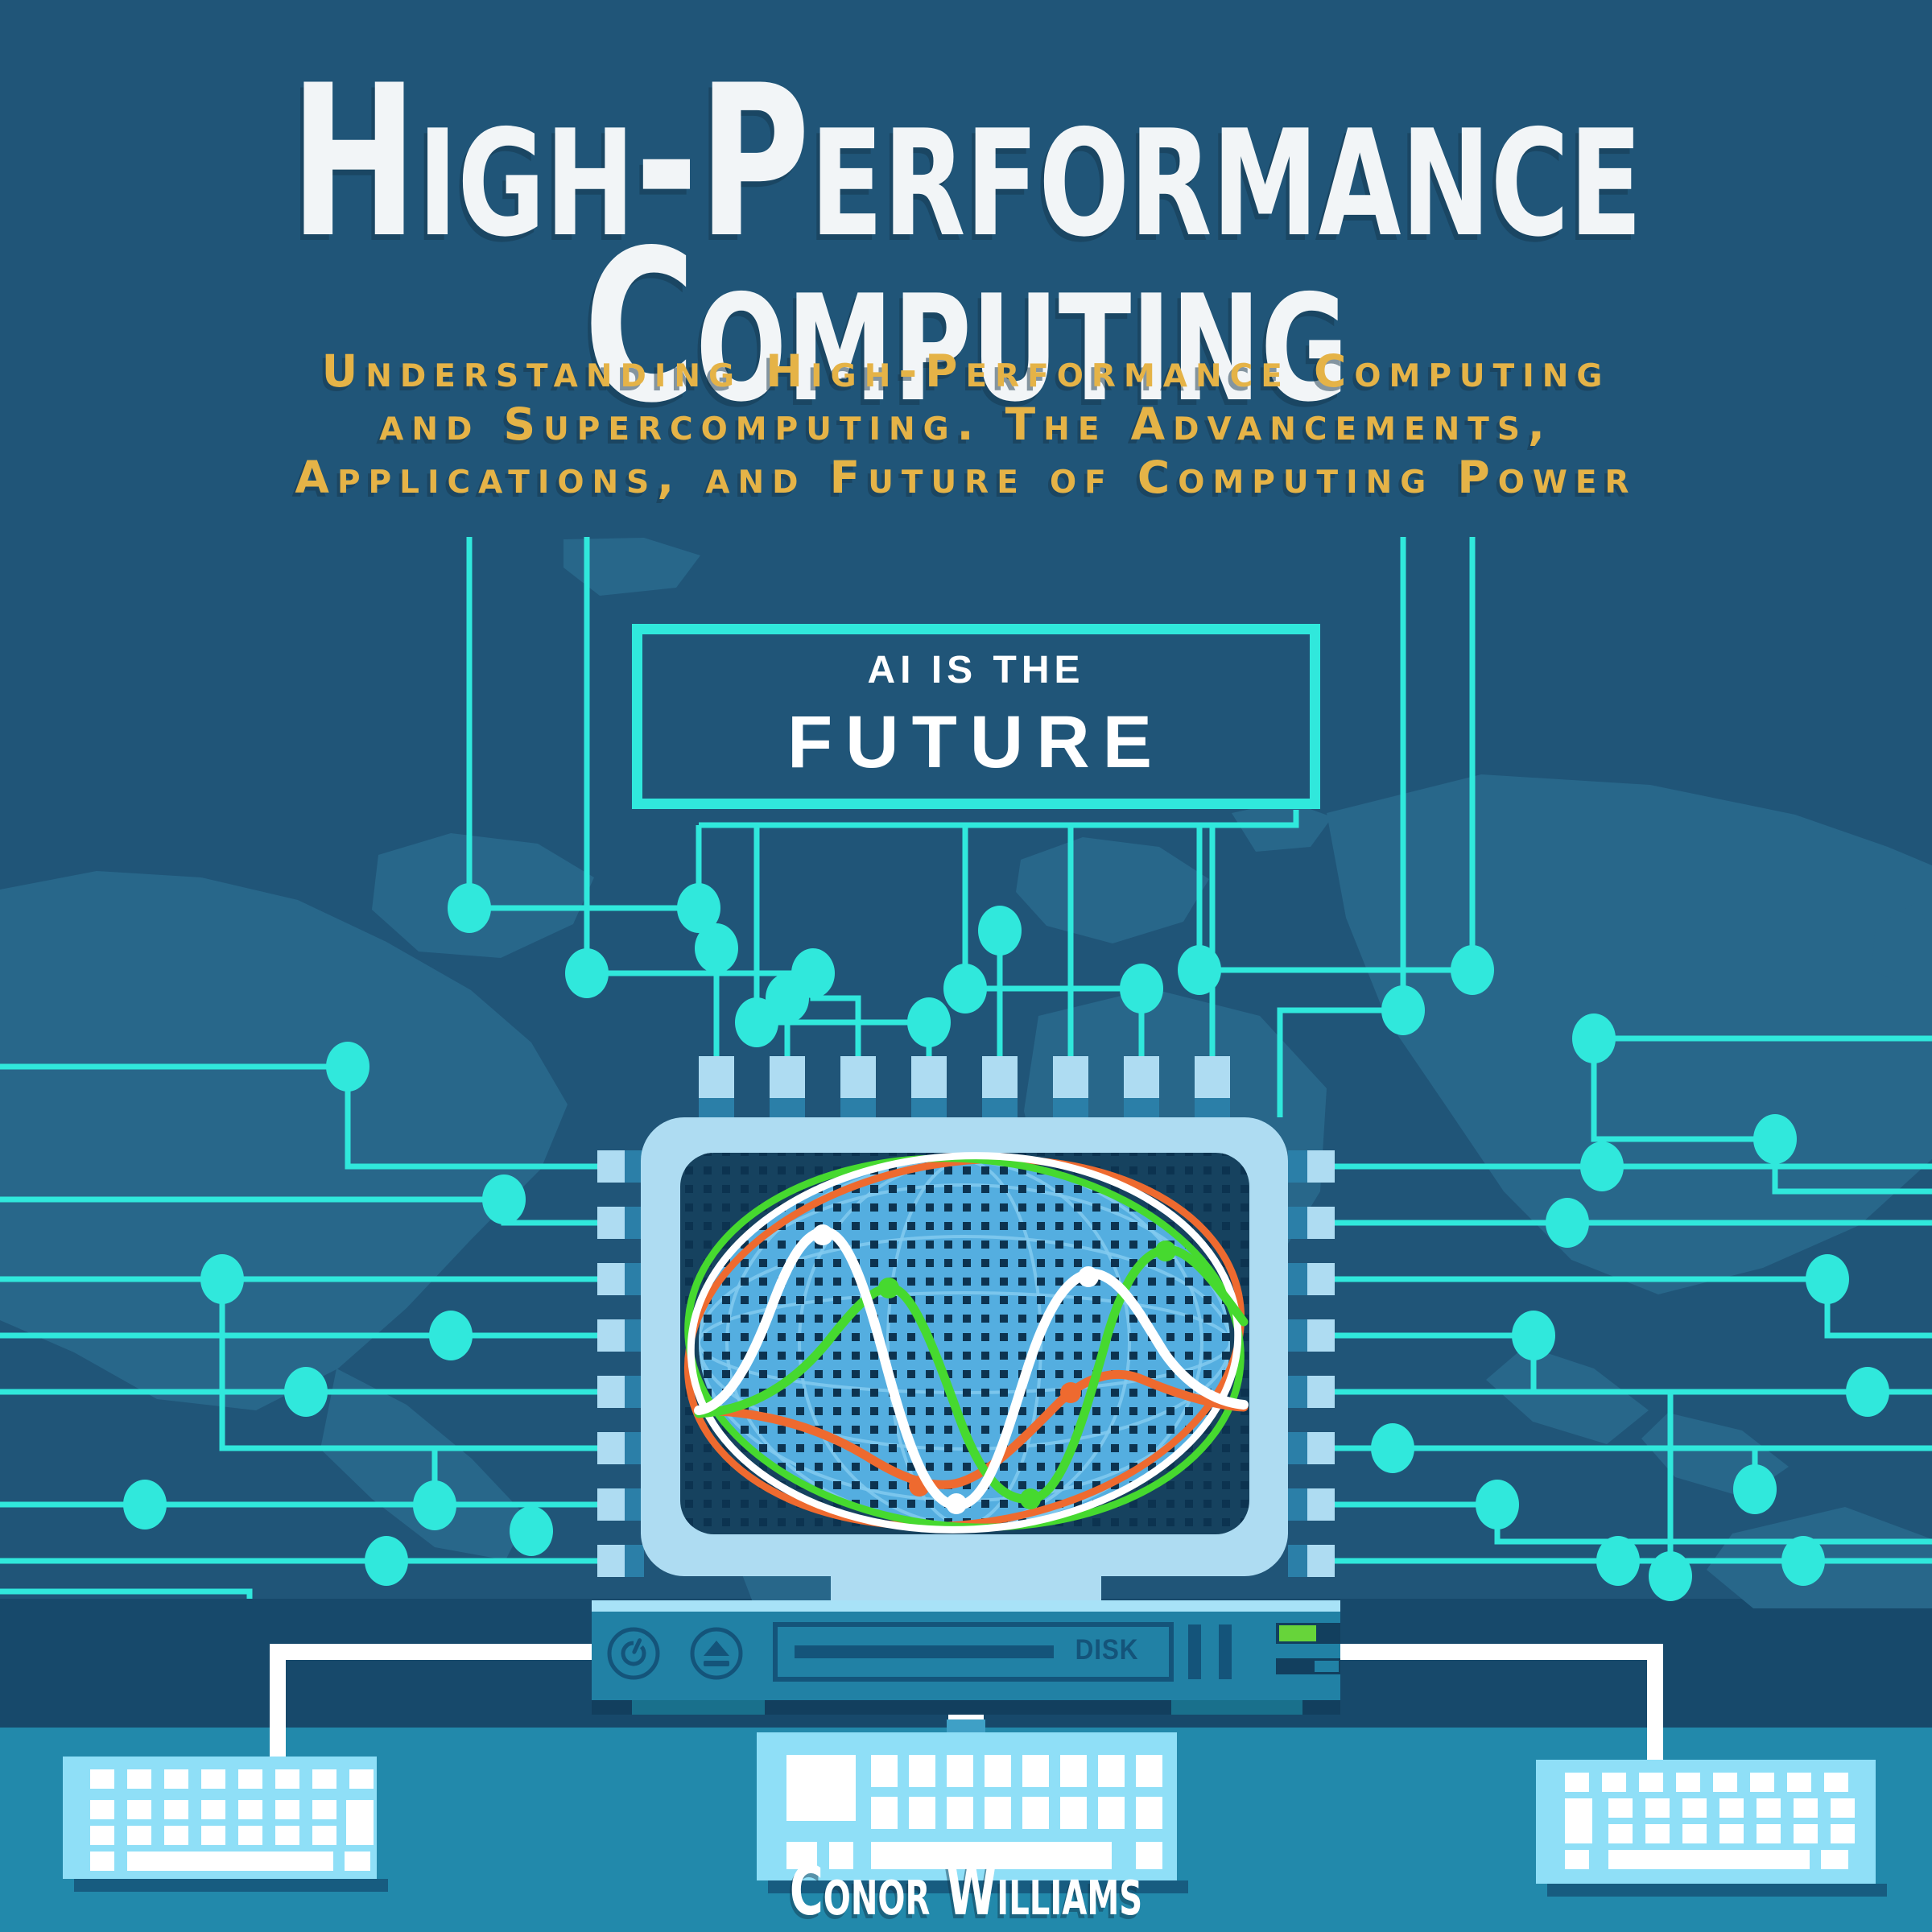  What do you see at coordinates (716, 1653) in the screenshot?
I see `eject-icon` at bounding box center [716, 1653].